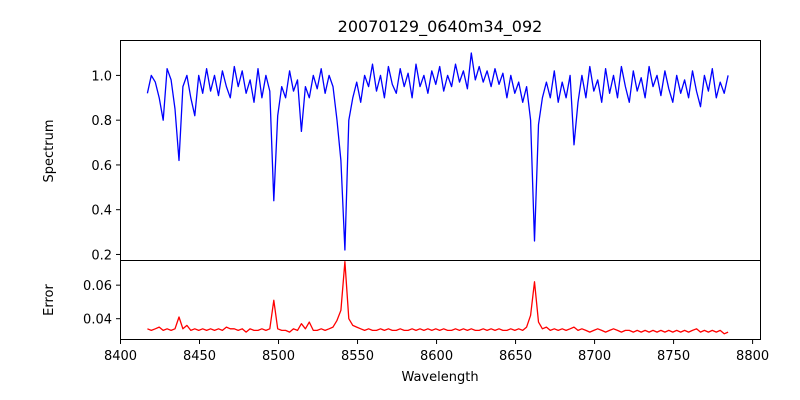 The image size is (800, 400). Describe the element at coordinates (101, 121) in the screenshot. I see `spectrum-y-tick-label: 0.8` at that location.